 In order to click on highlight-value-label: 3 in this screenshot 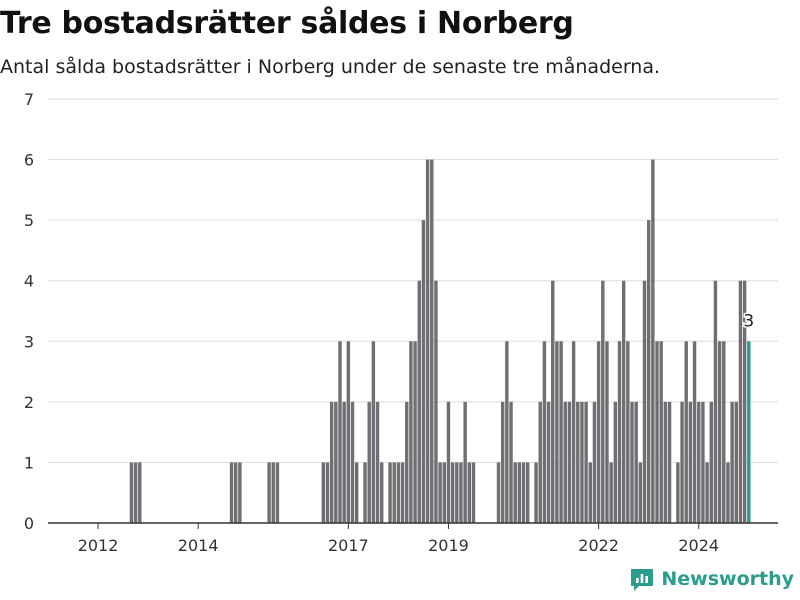, I will do `click(748, 321)`.